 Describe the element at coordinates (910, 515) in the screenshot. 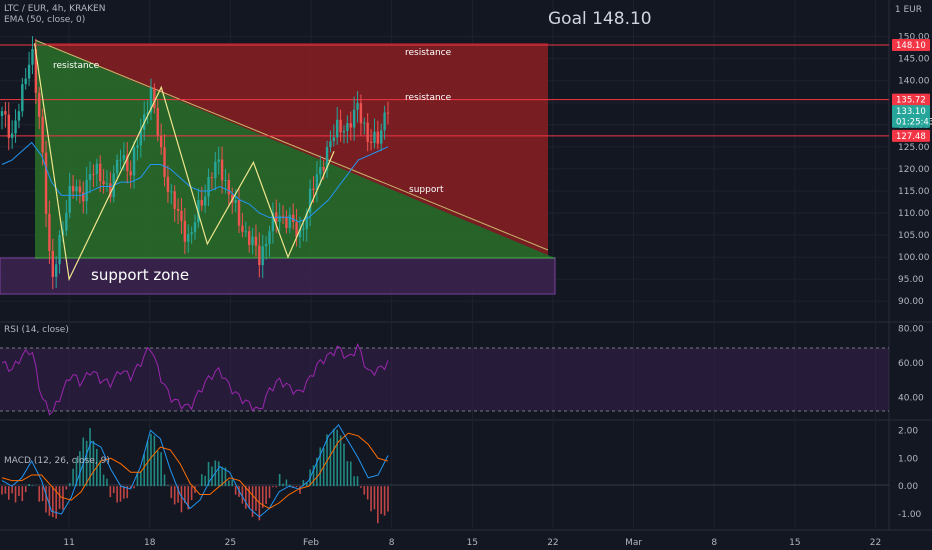

I see `macd-tick-label: -1.00` at that location.